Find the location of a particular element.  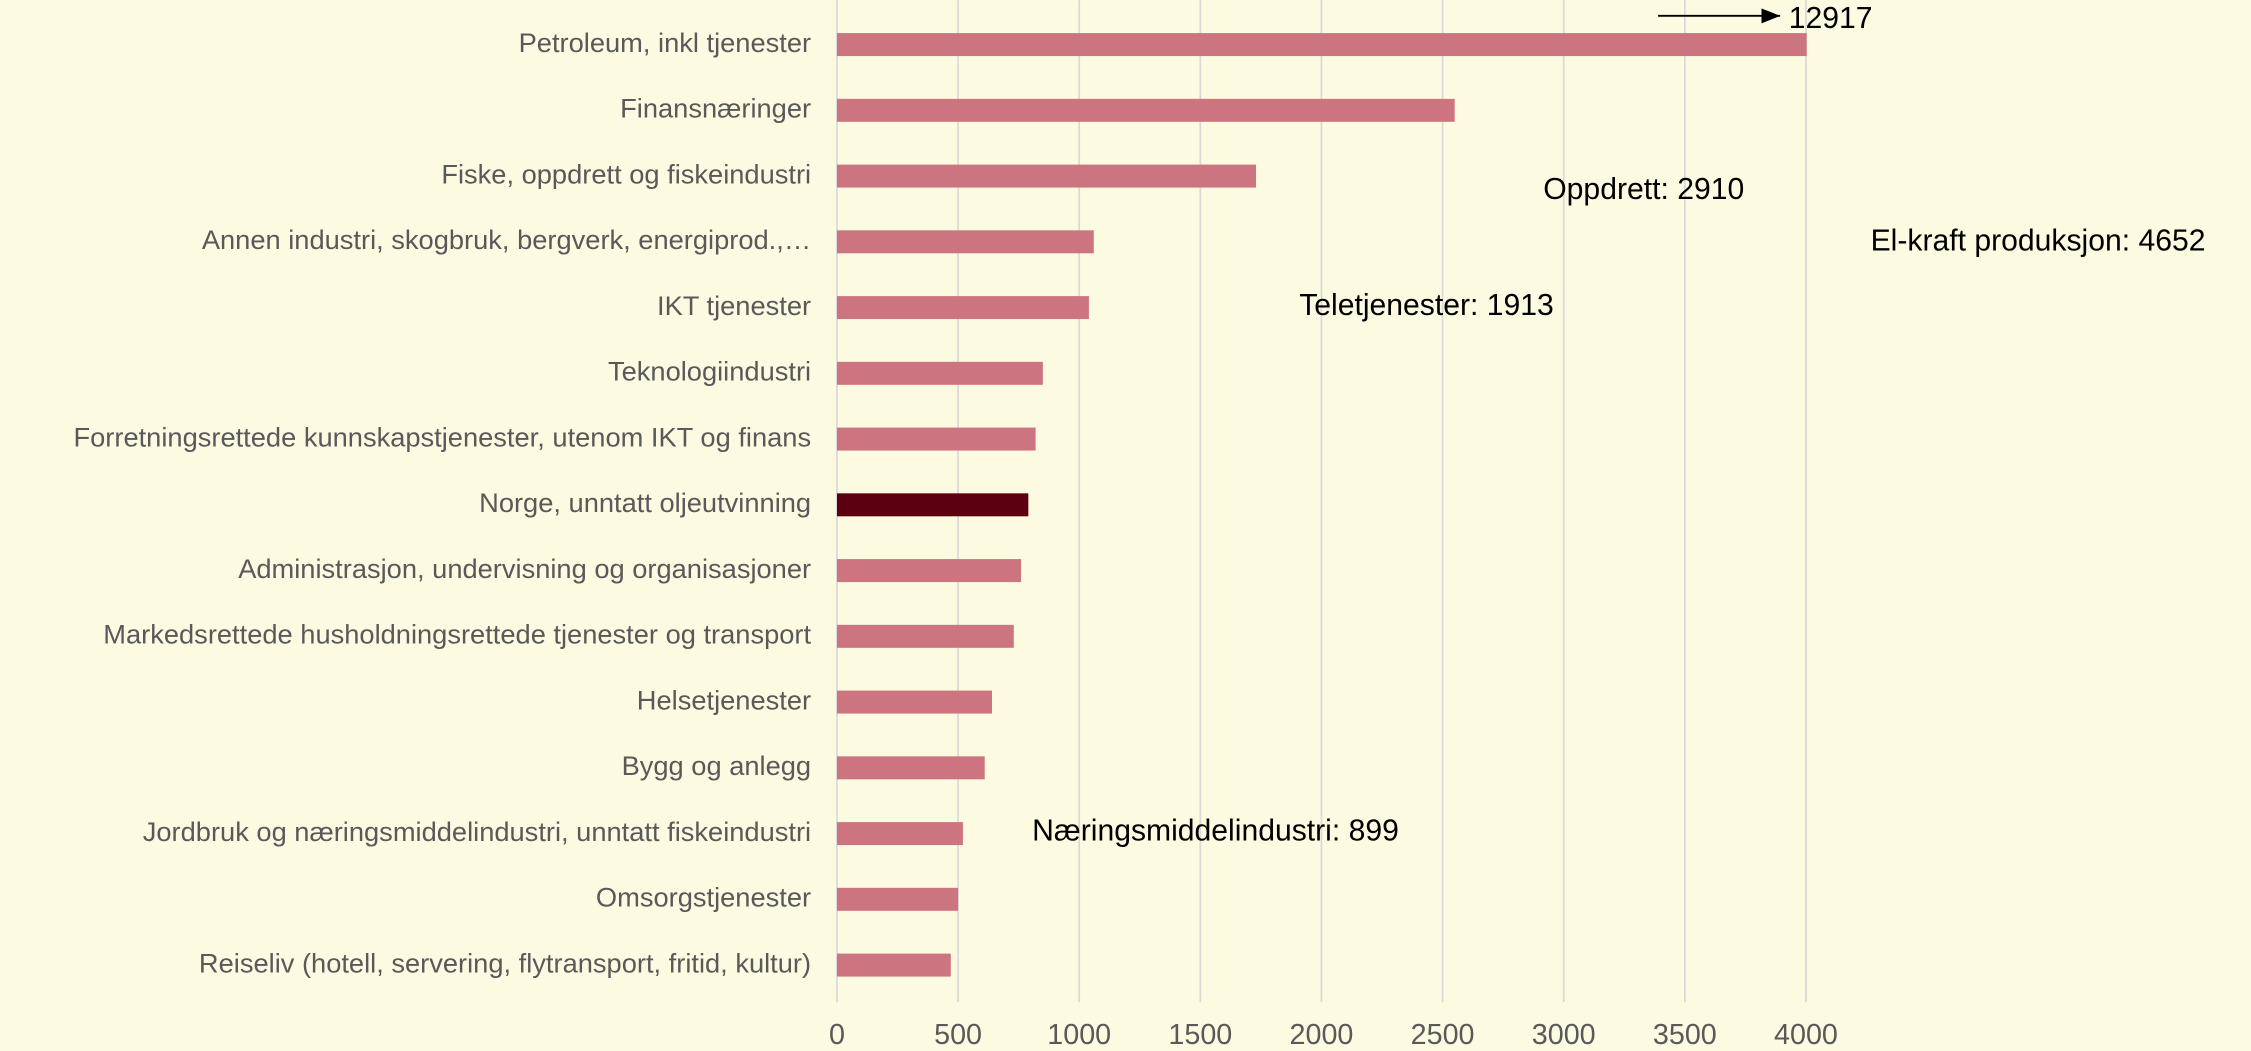

y-tick-label: IKT tjenester is located at coordinates (734, 305).